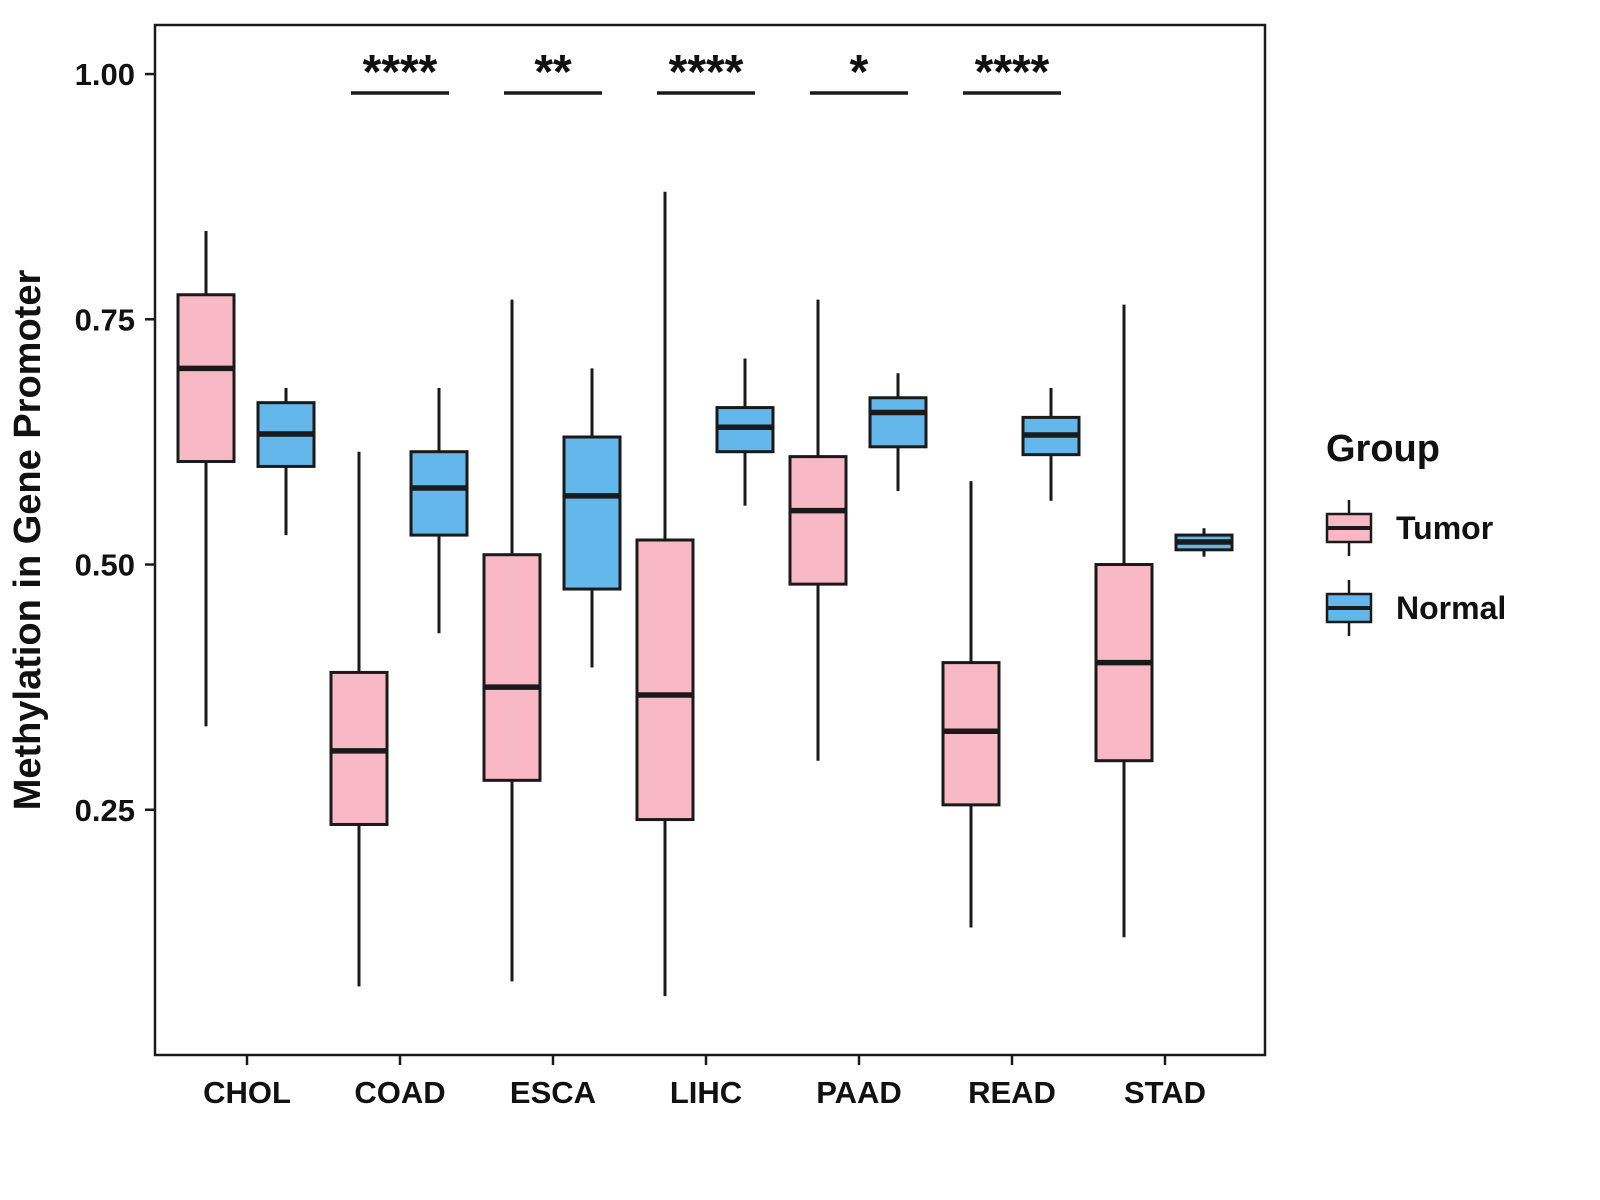 The height and width of the screenshot is (1200, 1600). I want to click on box-STAD-Normal, so click(1204, 542).